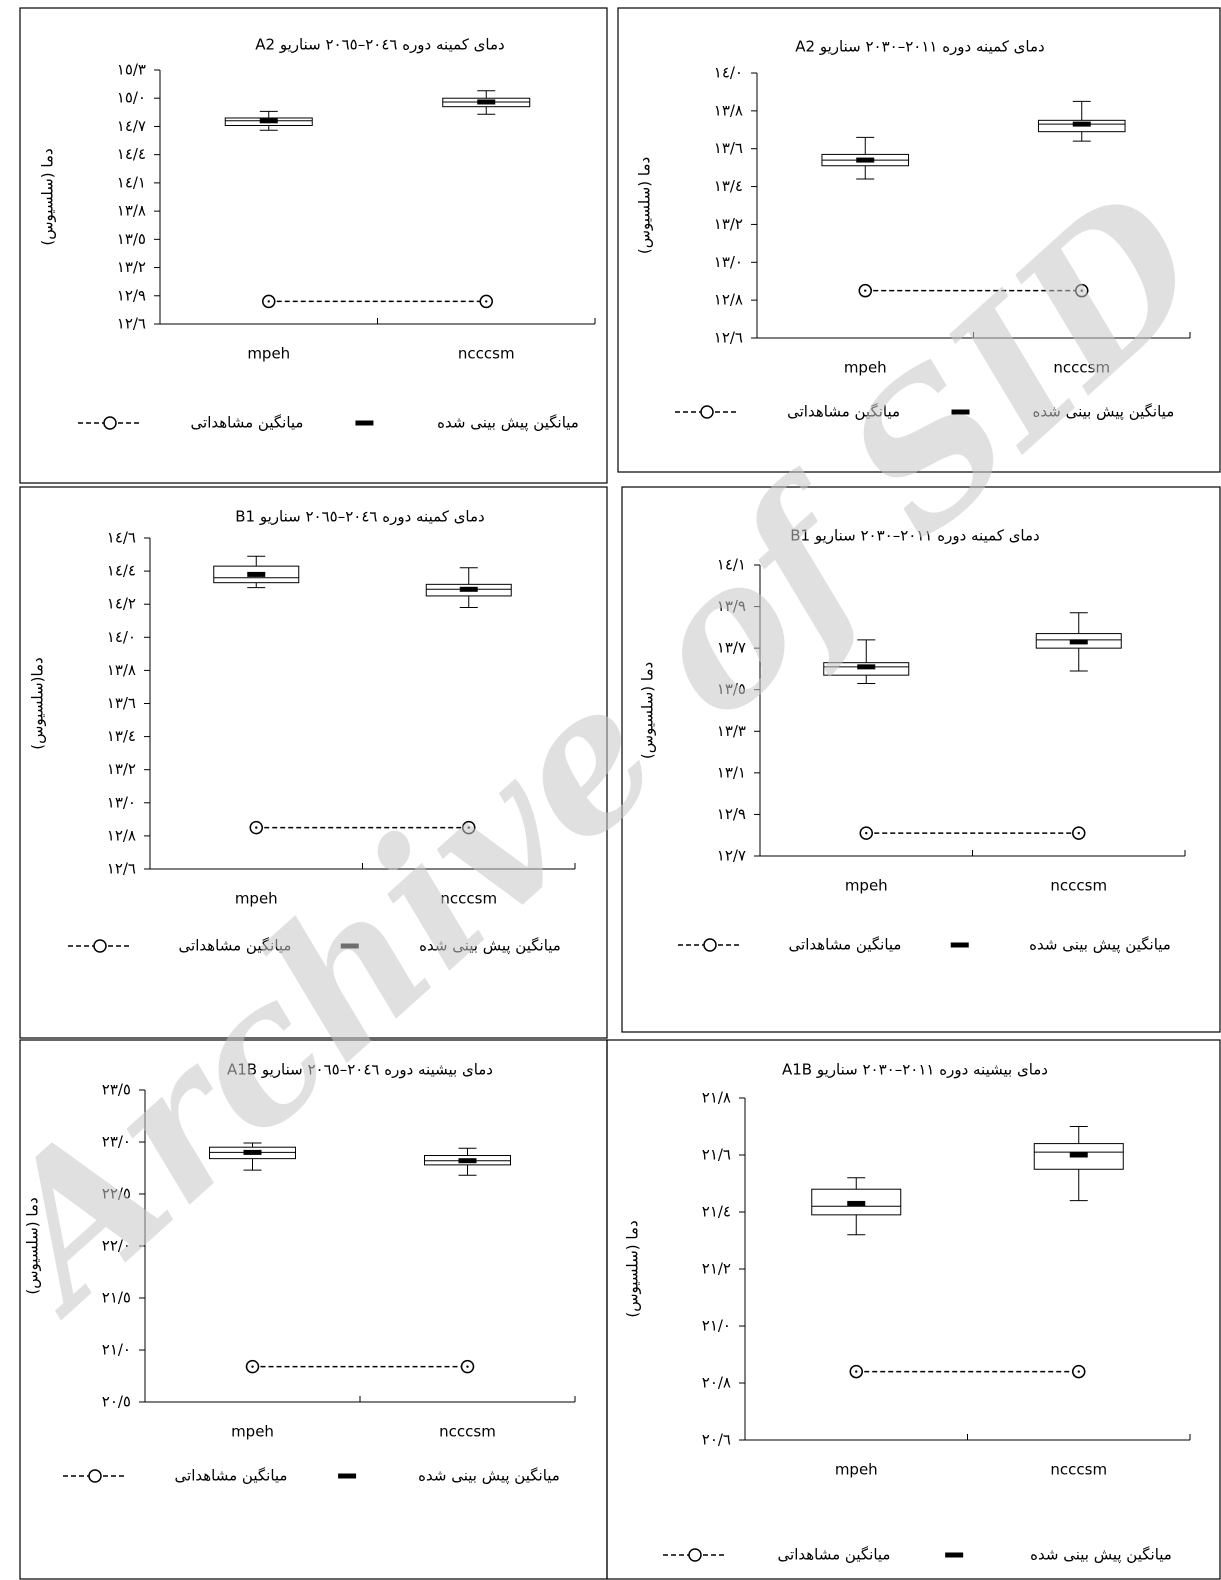 The image size is (1221, 1580). I want to click on y-tick-label: ٢٠/٥, so click(116, 1402).